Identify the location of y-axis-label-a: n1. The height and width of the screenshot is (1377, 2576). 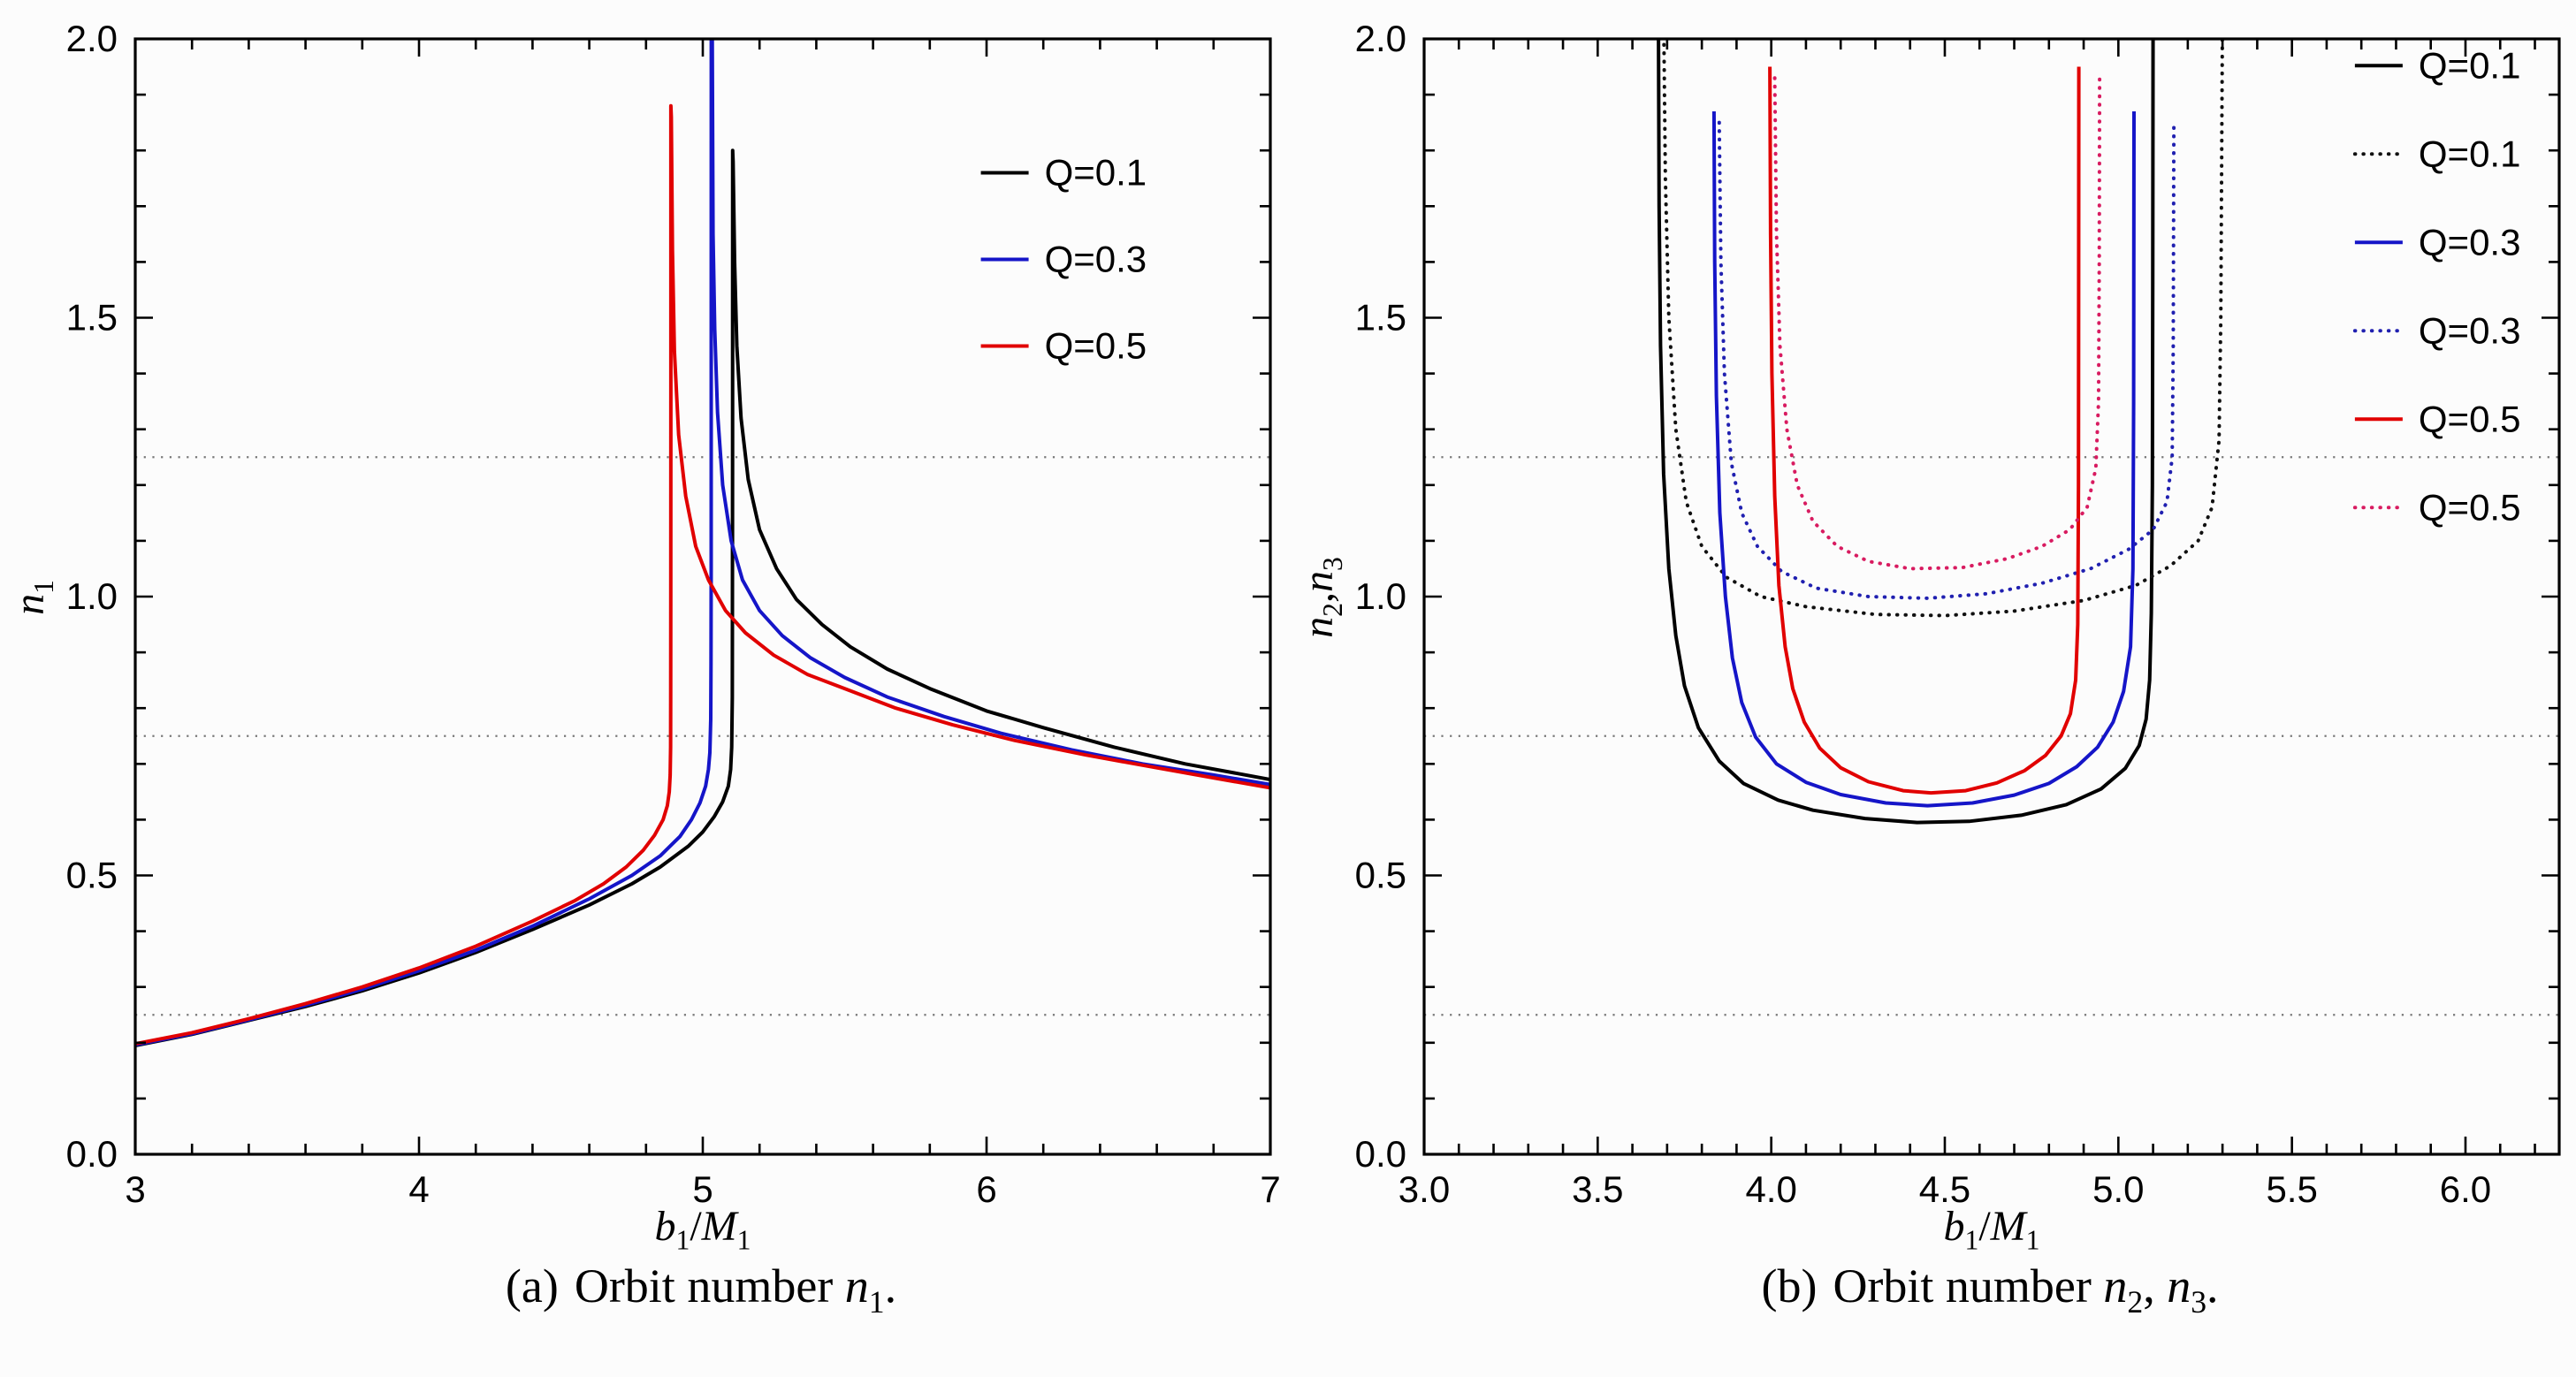
(32, 597).